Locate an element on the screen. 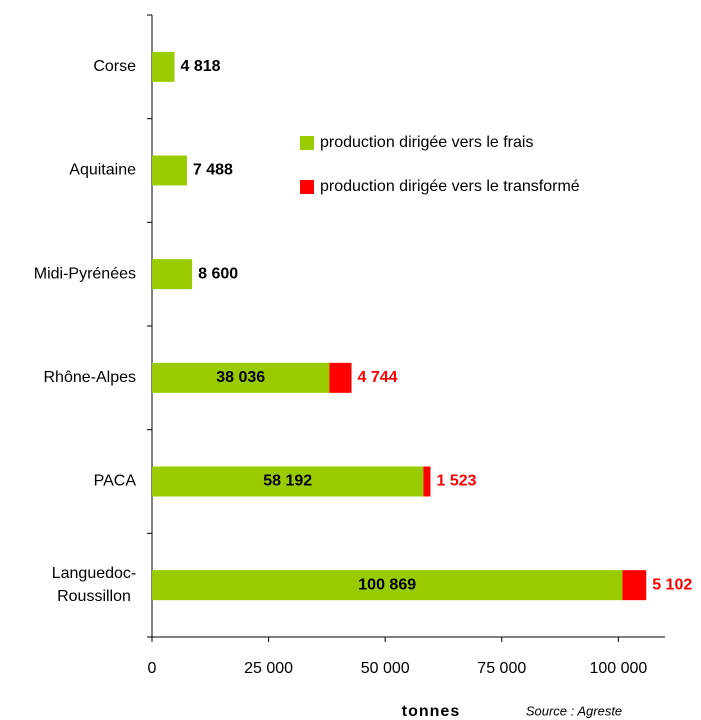 Image resolution: width=701 pixels, height=720 pixels. y-tick-label: Rhône-Alpes is located at coordinates (90, 377).